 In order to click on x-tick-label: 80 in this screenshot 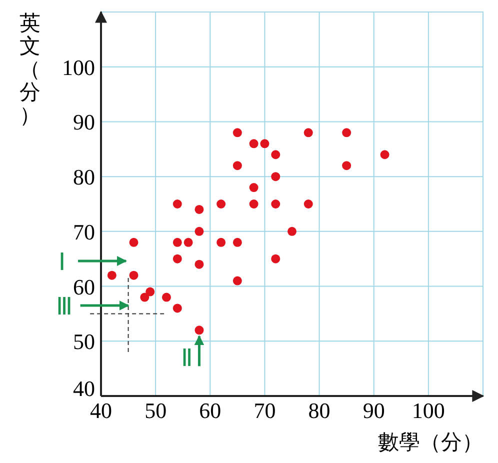, I will do `click(319, 410)`.